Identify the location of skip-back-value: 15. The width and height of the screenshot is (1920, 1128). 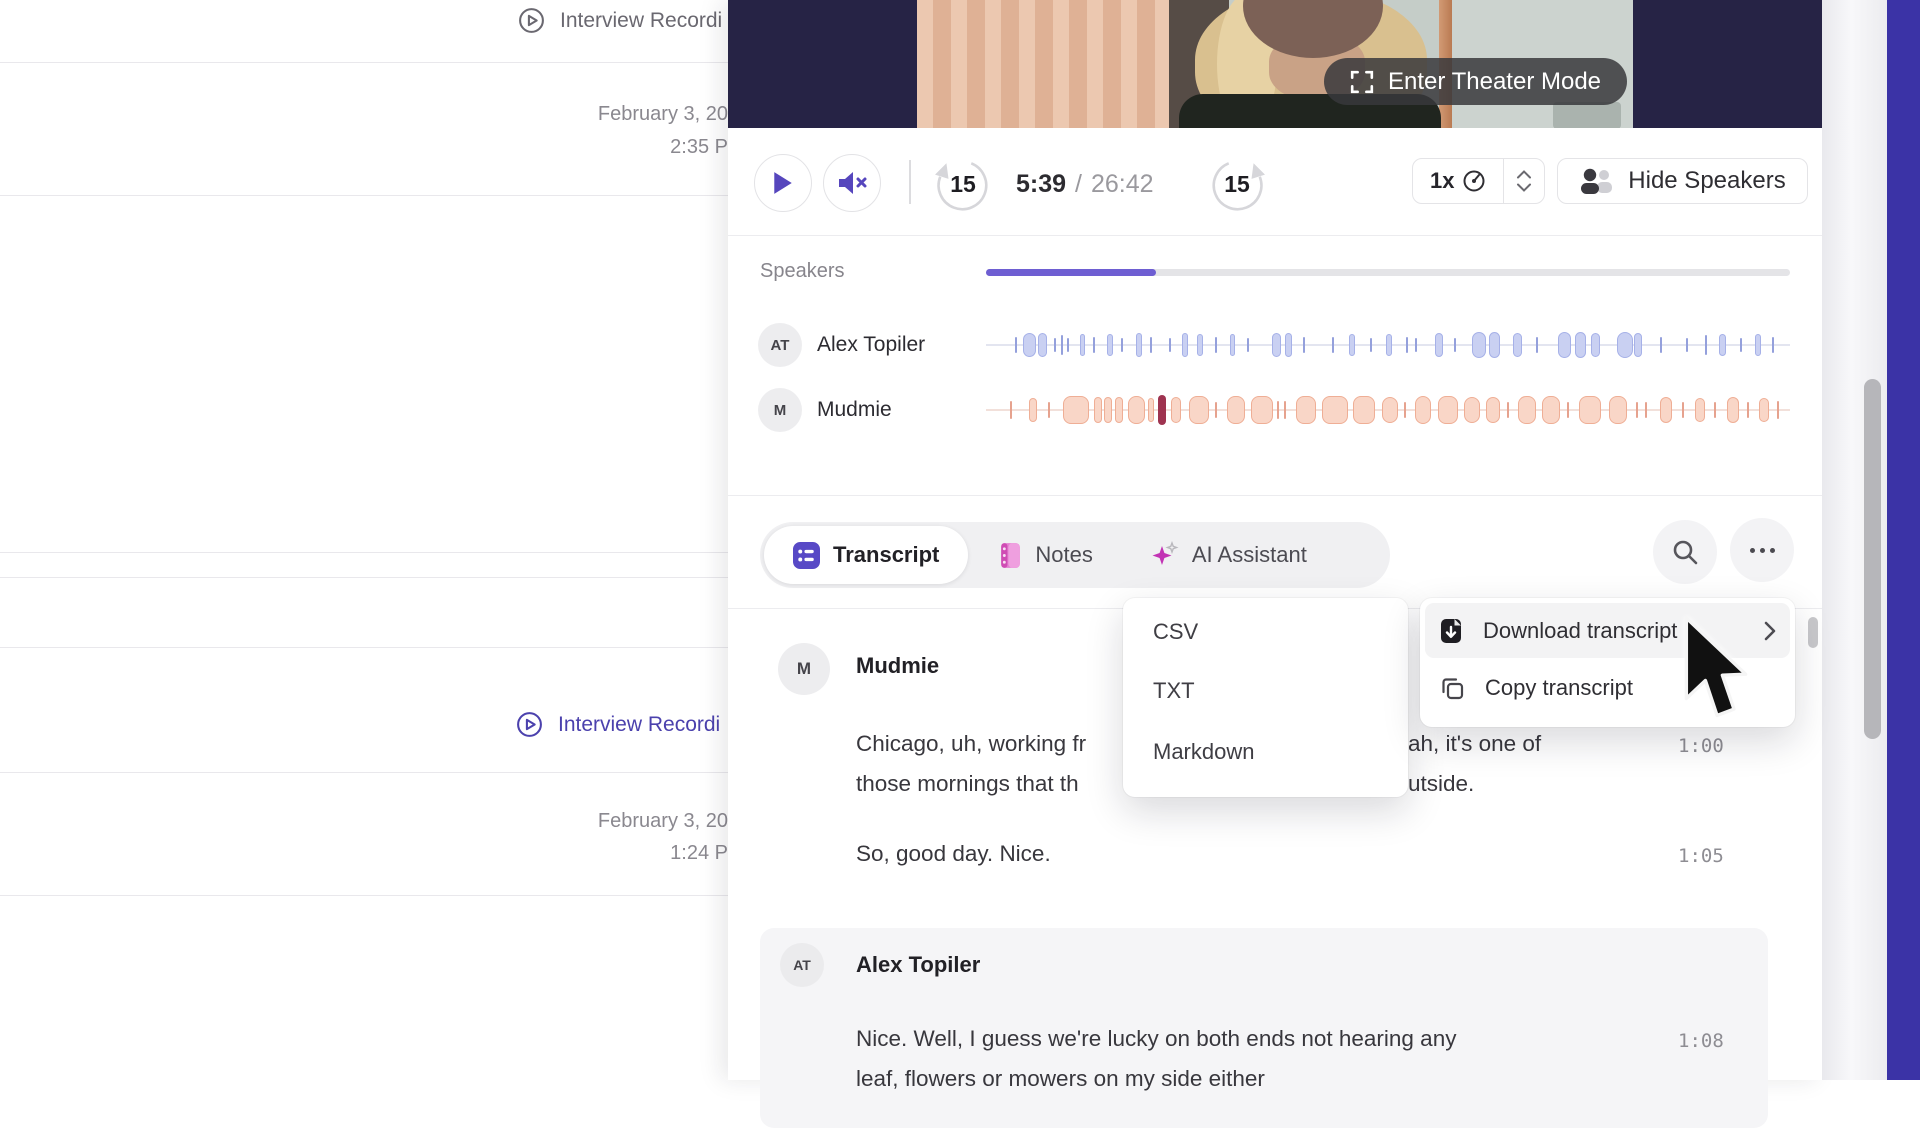
(963, 183).